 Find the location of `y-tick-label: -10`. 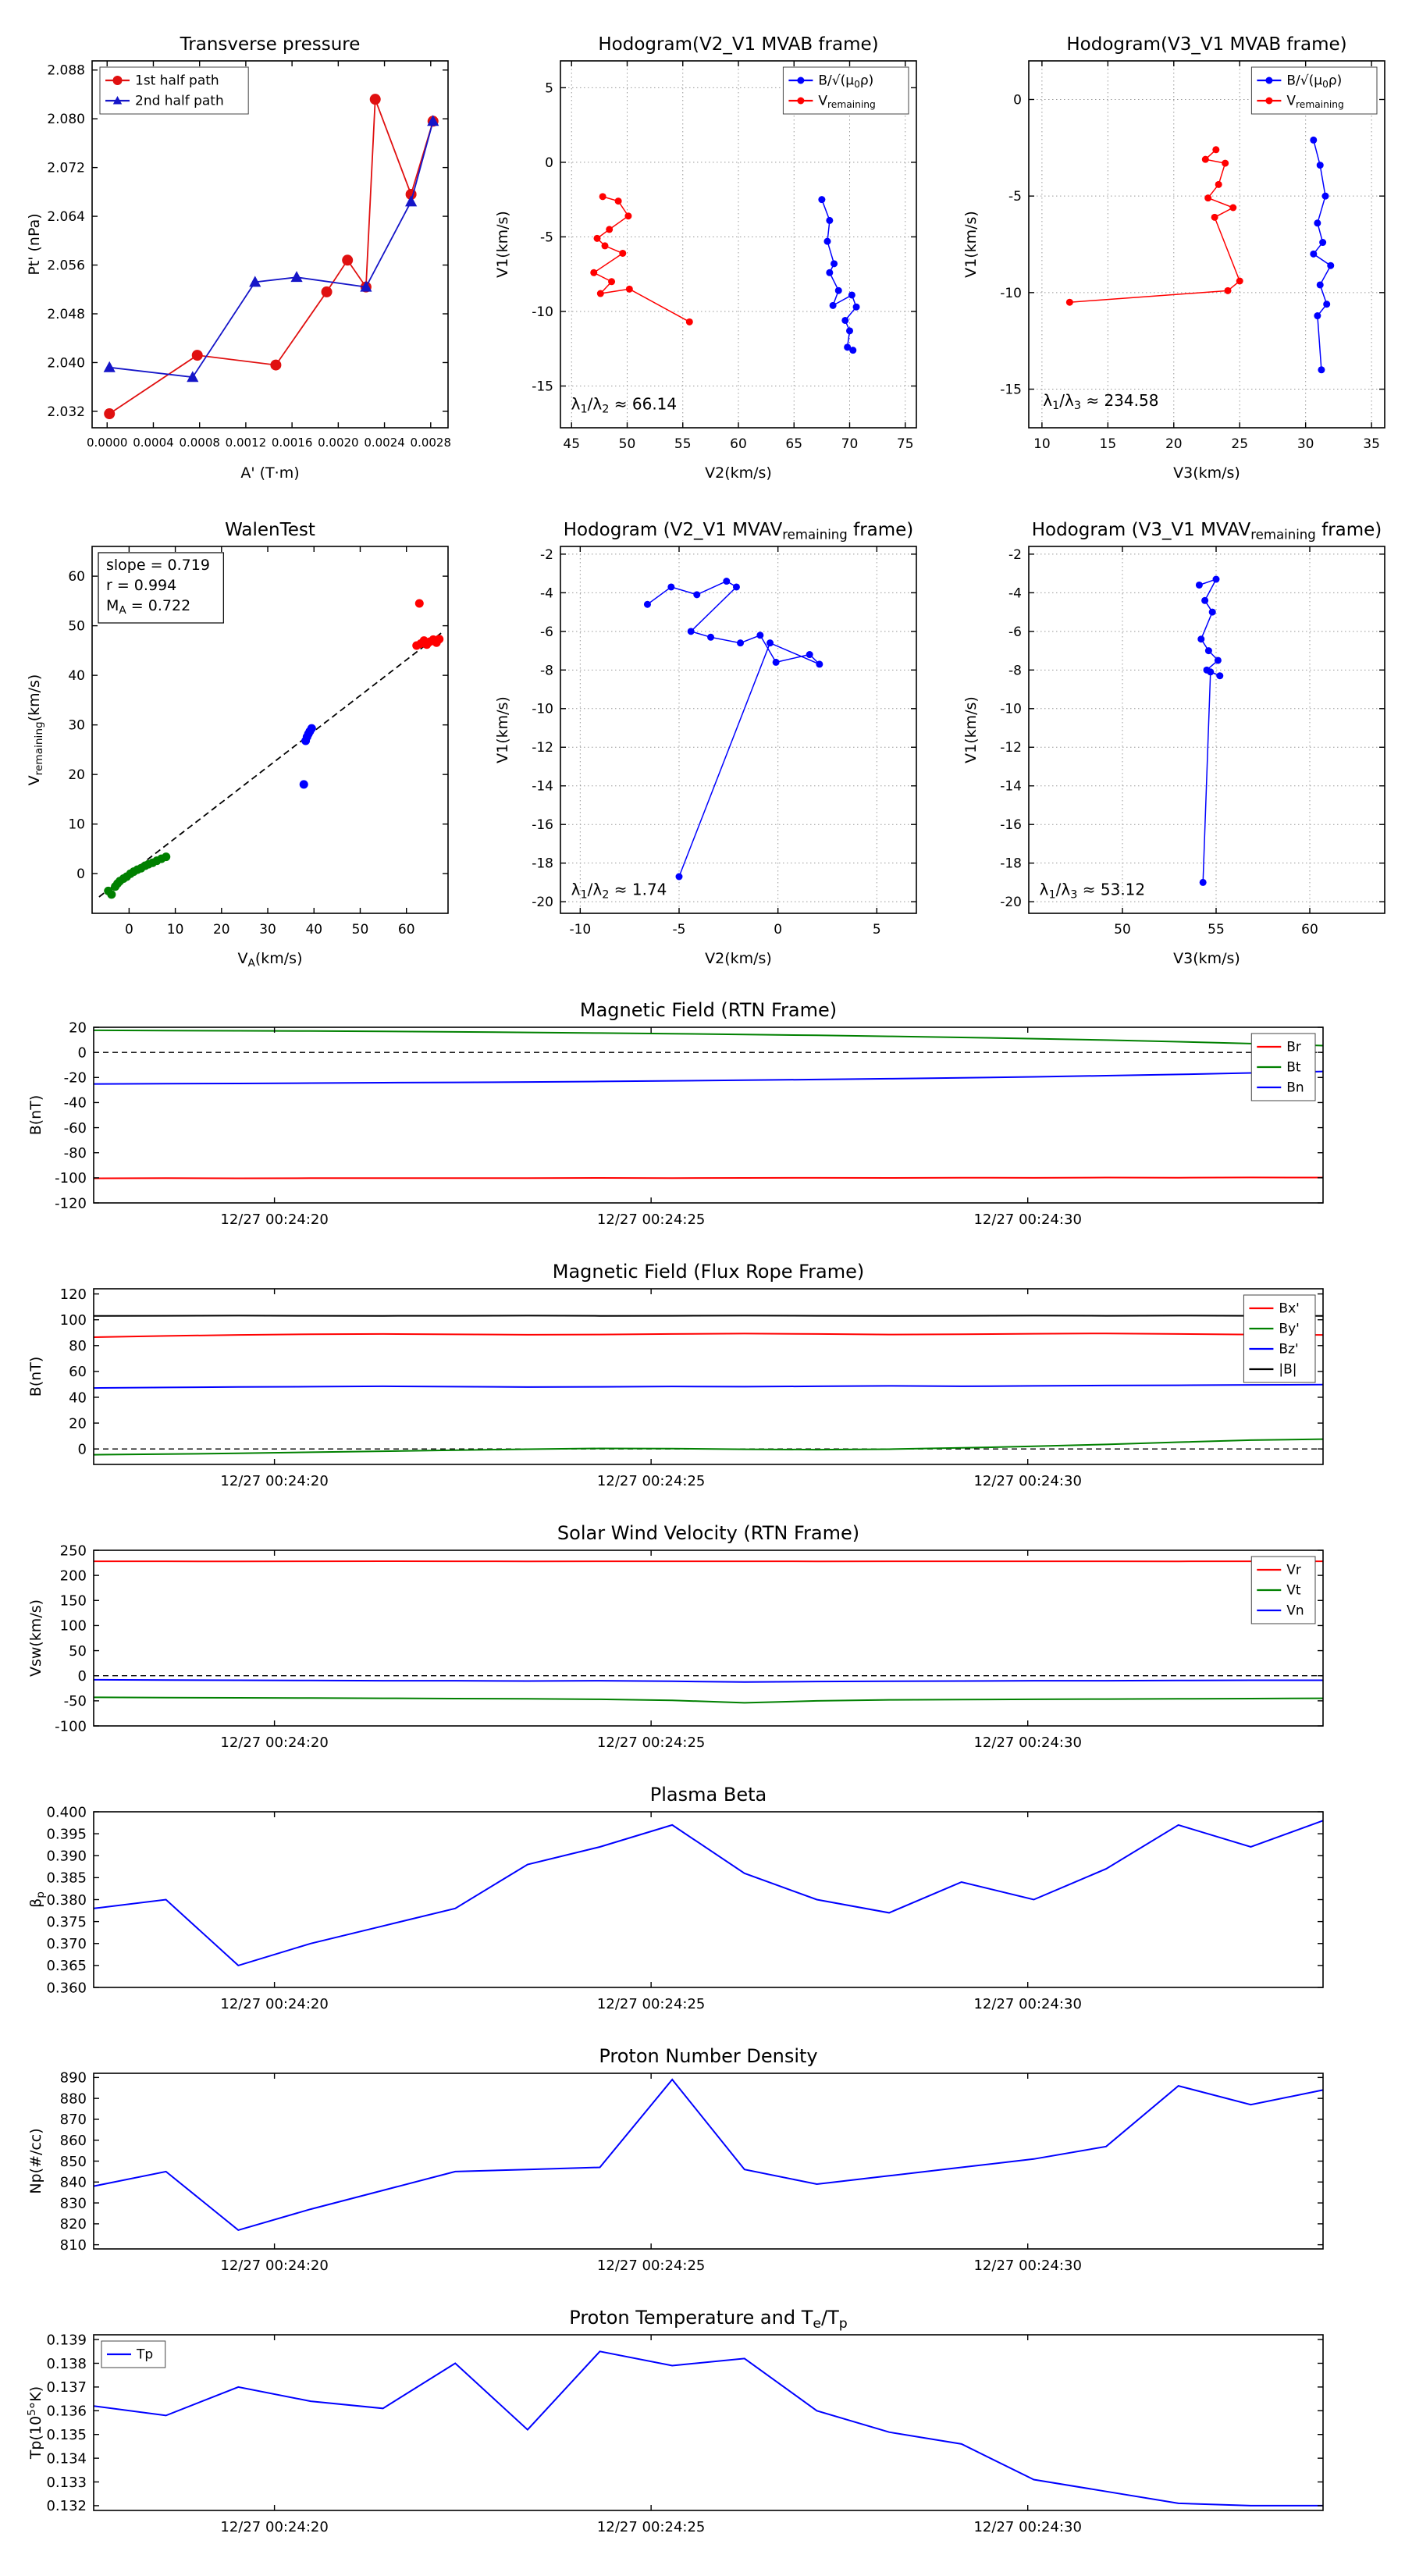

y-tick-label: -10 is located at coordinates (542, 312).